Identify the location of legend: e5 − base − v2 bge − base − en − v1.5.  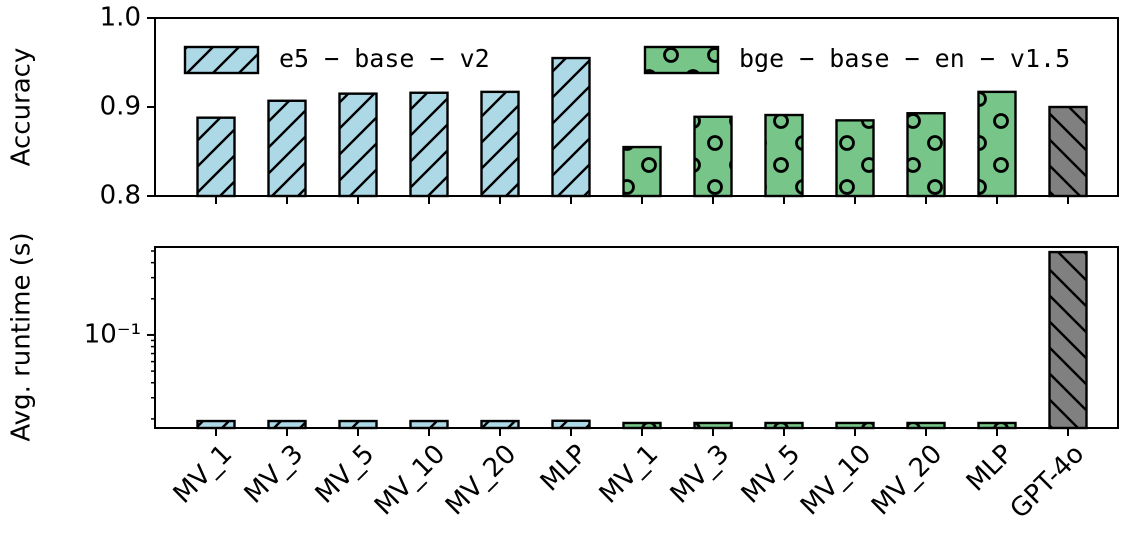
(626, 59).